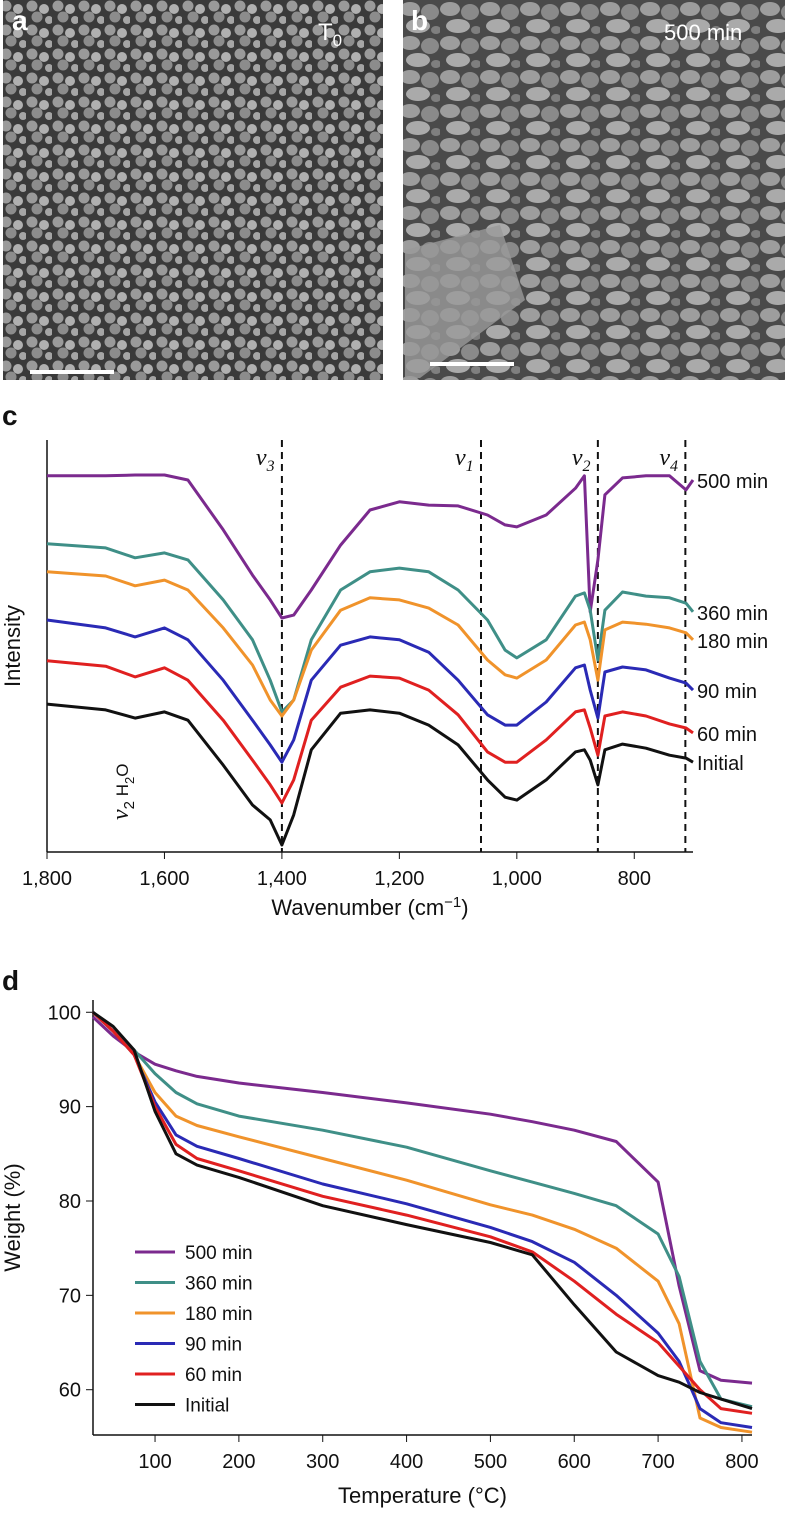 Image resolution: width=788 pixels, height=1524 pixels. What do you see at coordinates (657, 1462) in the screenshot?
I see `x-tick-label: 700` at bounding box center [657, 1462].